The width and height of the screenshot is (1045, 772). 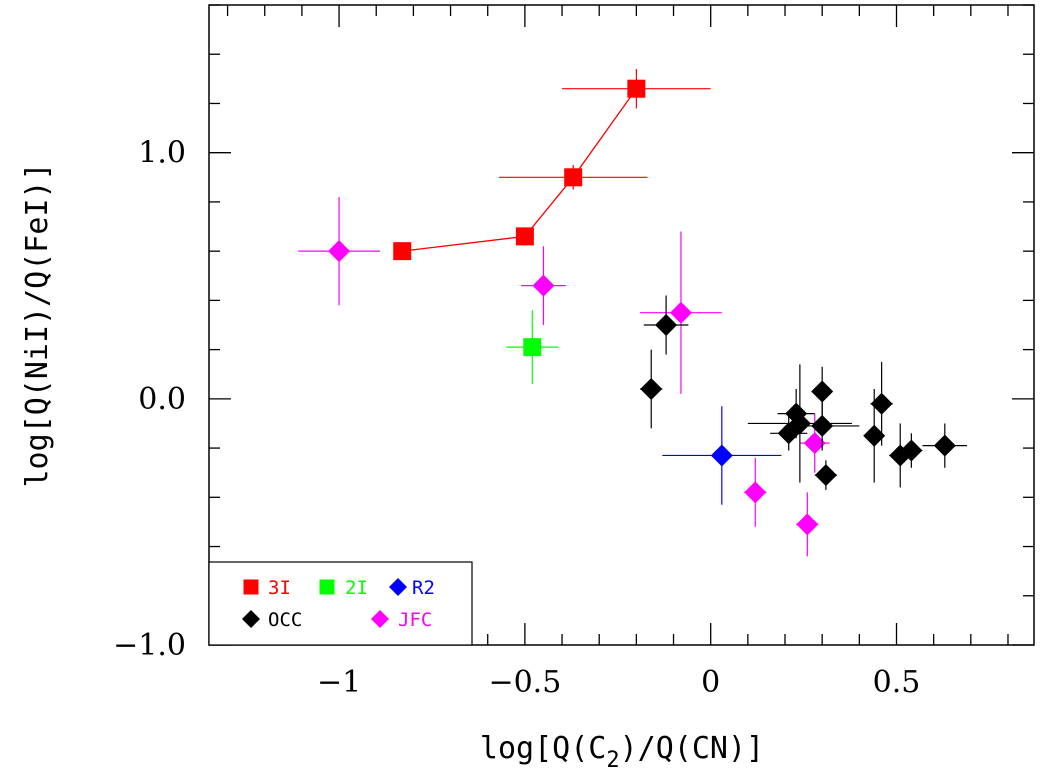 What do you see at coordinates (423, 588) in the screenshot?
I see `legend-label-r2: R2` at bounding box center [423, 588].